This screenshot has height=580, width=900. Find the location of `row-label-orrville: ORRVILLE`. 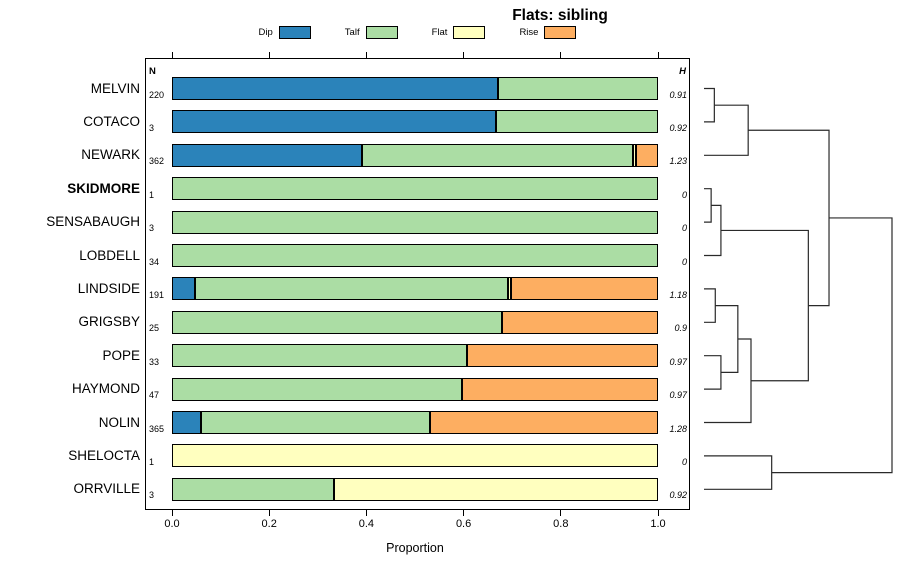

row-label-orrville: ORRVILLE is located at coordinates (106, 489).